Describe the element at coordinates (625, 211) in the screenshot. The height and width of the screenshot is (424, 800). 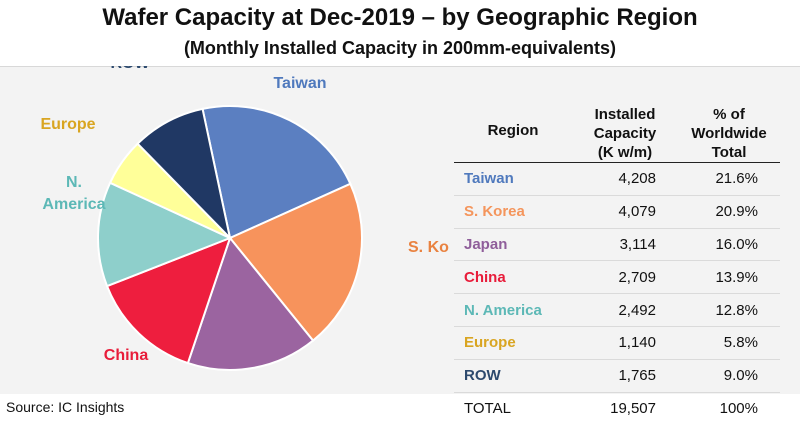
I see `cell-capacity: 4,079` at that location.